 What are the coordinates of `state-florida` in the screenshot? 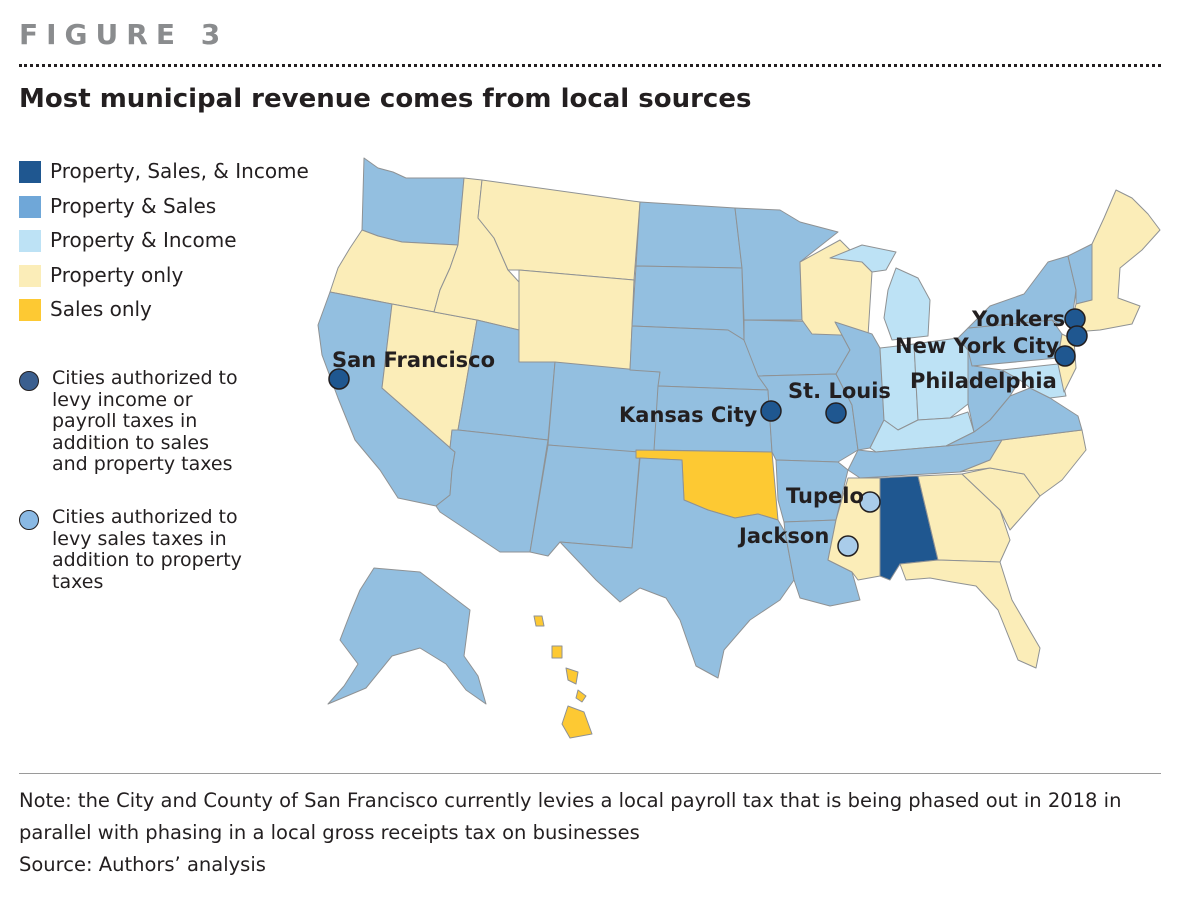 It's located at (970, 614).